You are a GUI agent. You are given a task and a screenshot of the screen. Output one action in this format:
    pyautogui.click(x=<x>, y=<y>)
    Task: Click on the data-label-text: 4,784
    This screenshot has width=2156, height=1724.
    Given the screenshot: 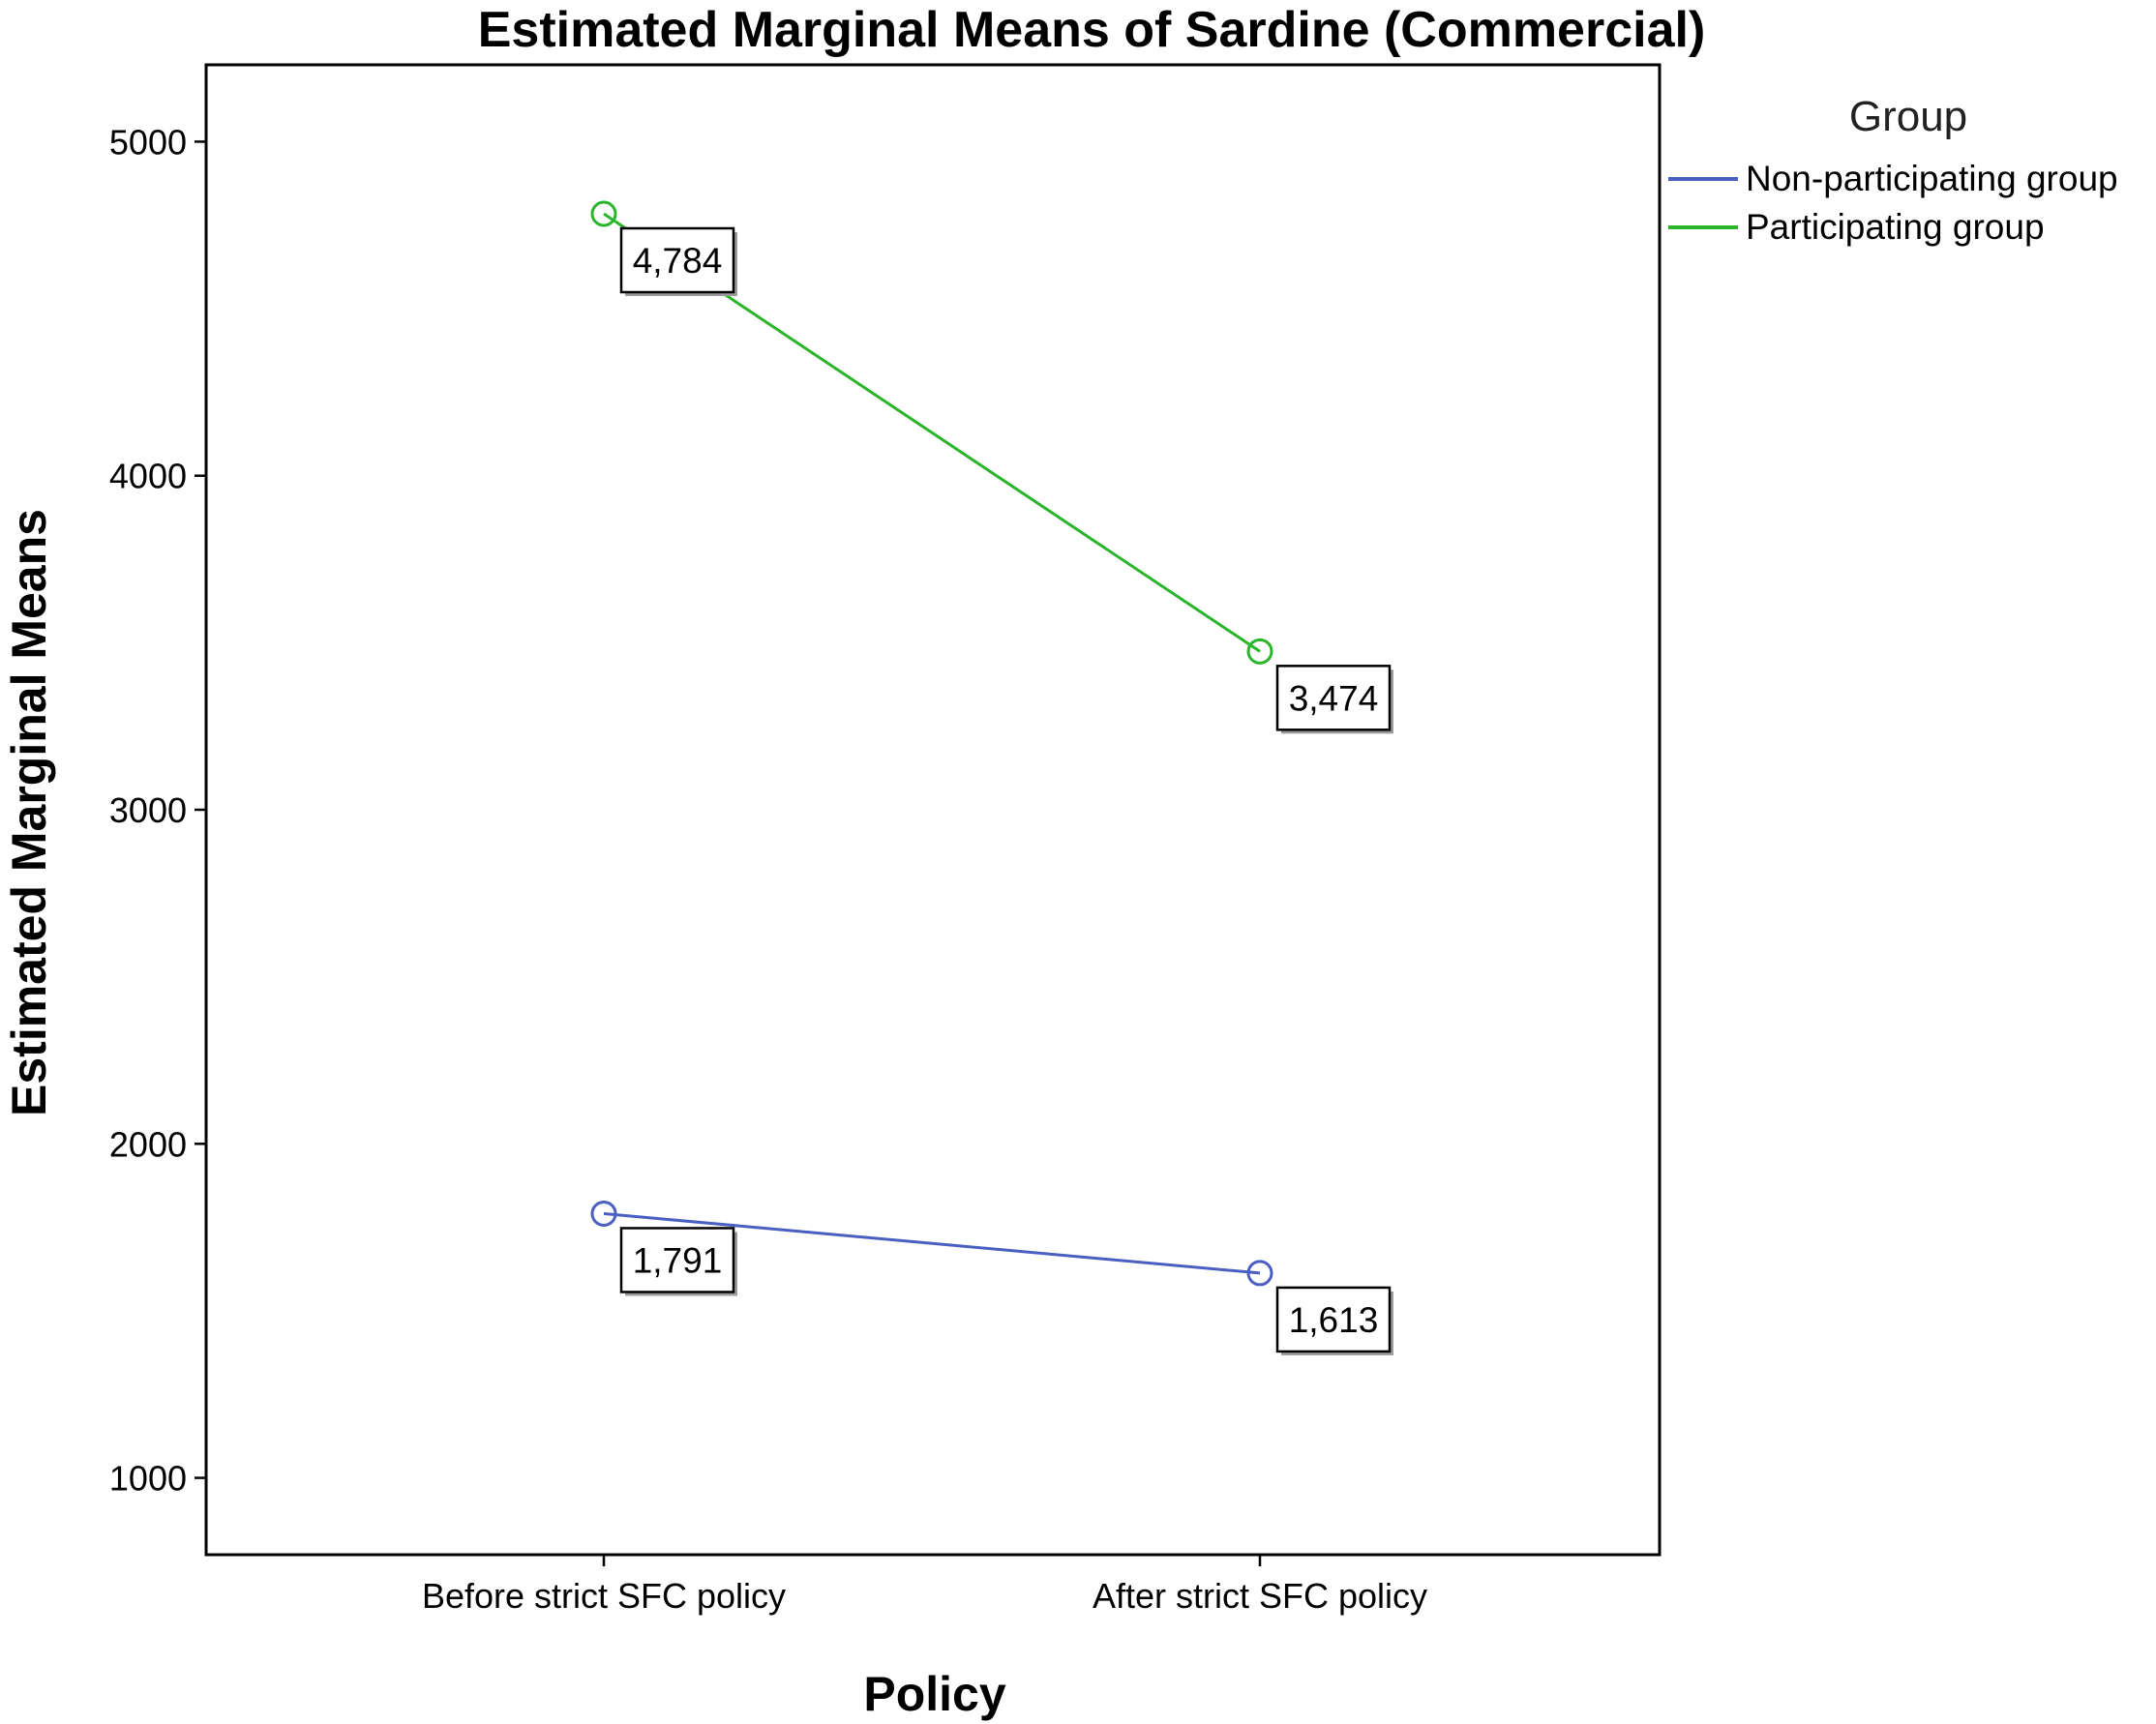 What is the action you would take?
    pyautogui.click(x=678, y=261)
    